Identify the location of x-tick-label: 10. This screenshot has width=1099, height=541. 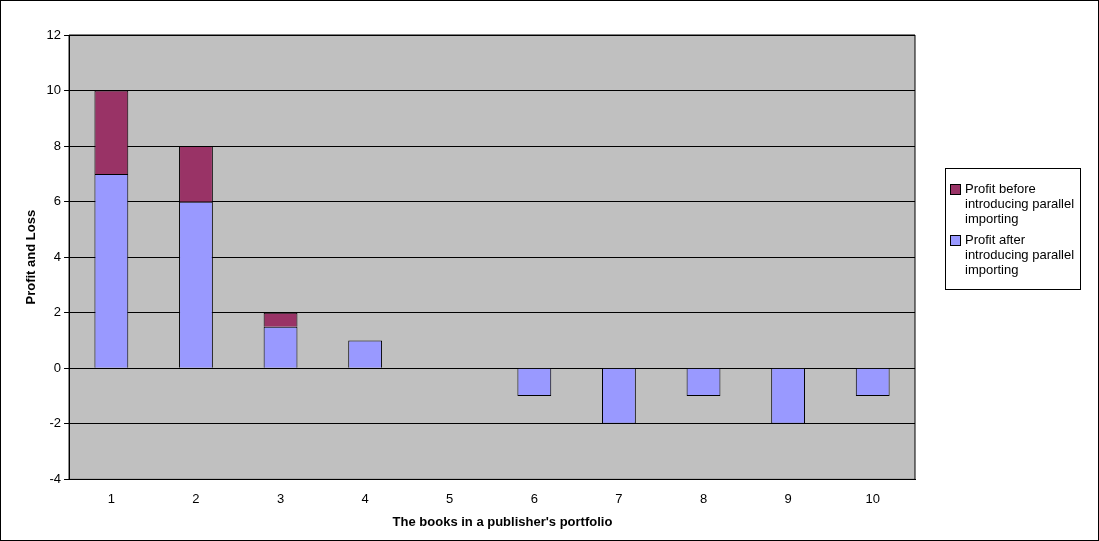
(872, 498).